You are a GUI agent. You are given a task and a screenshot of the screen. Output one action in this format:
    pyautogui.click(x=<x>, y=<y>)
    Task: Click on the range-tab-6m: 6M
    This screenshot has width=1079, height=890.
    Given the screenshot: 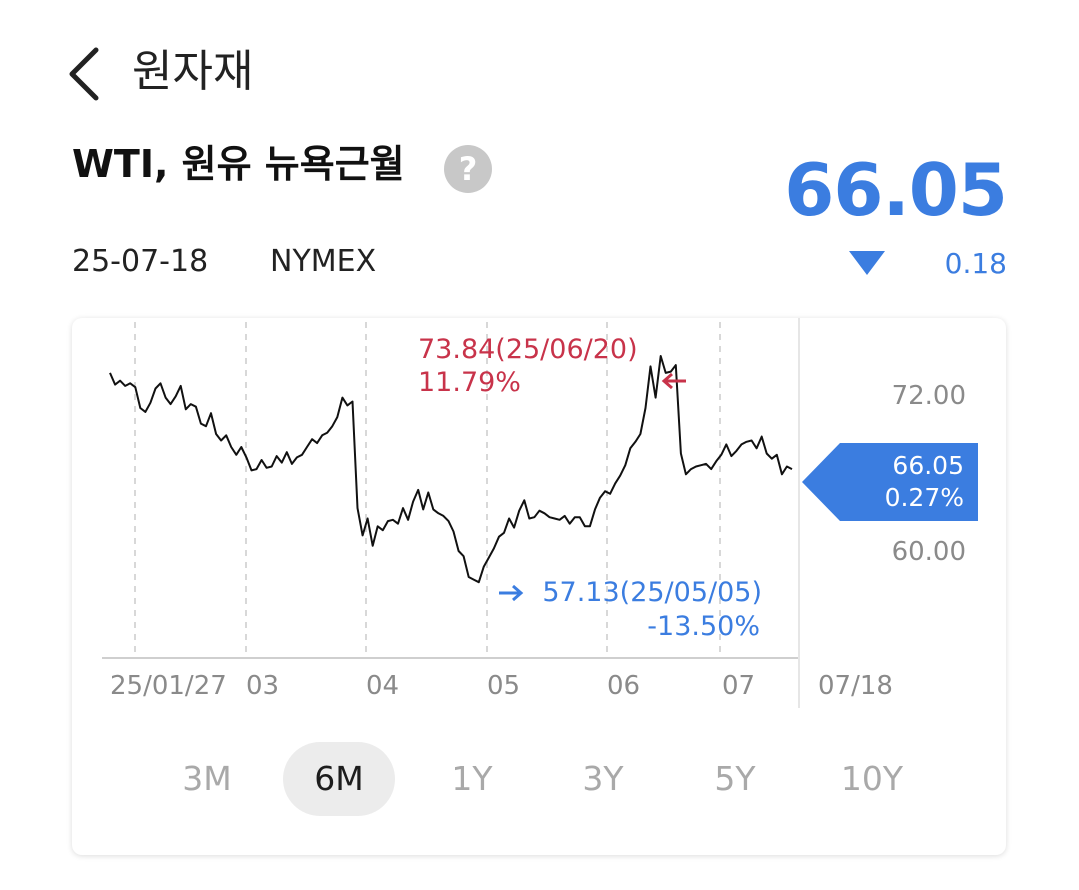 What is the action you would take?
    pyautogui.click(x=339, y=779)
    